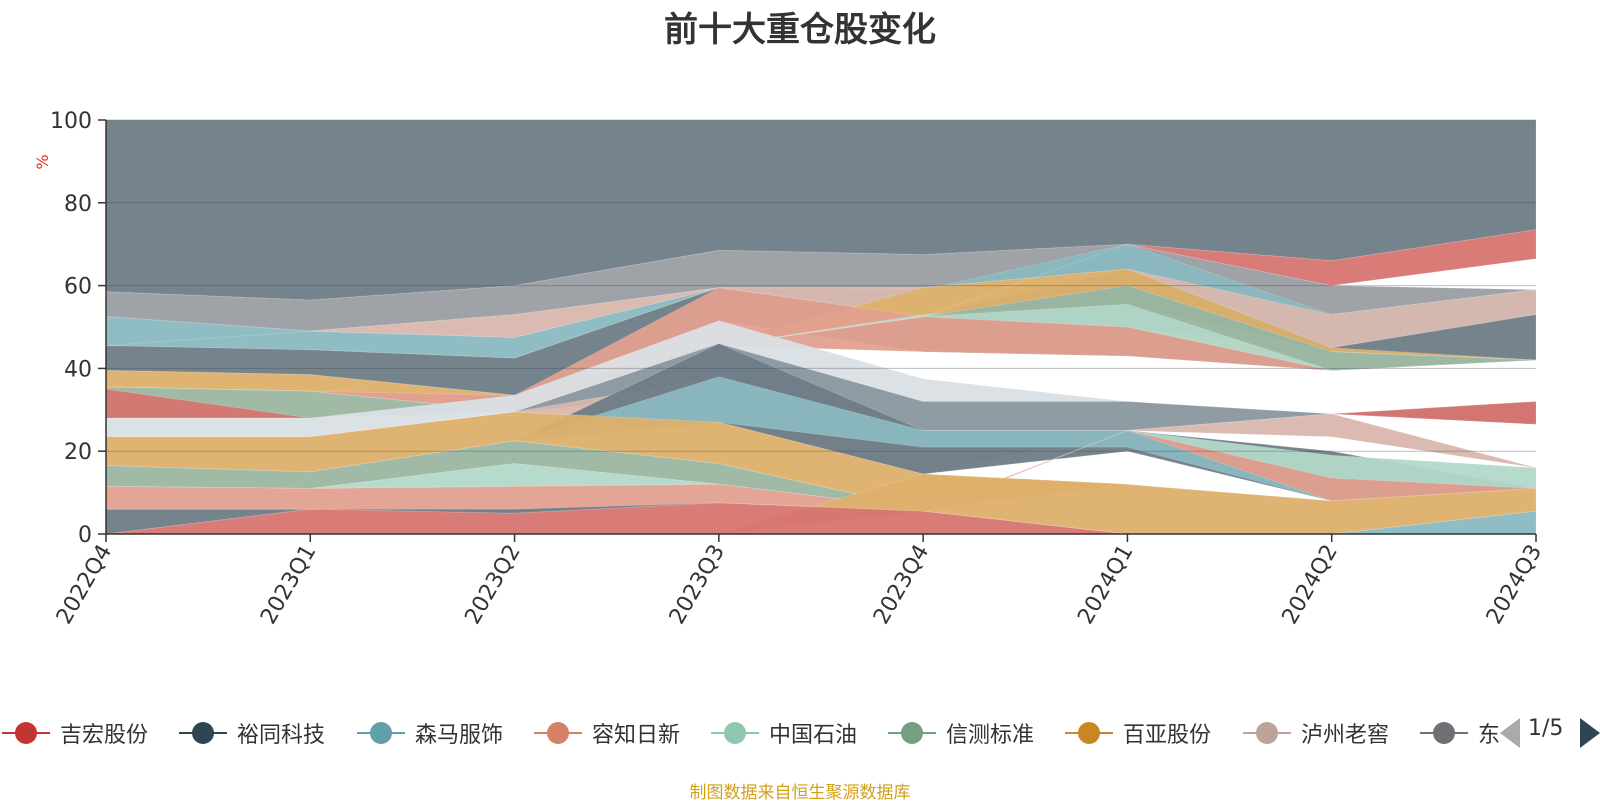  Describe the element at coordinates (1590, 733) in the screenshot. I see `legend-next-page-icon` at that location.